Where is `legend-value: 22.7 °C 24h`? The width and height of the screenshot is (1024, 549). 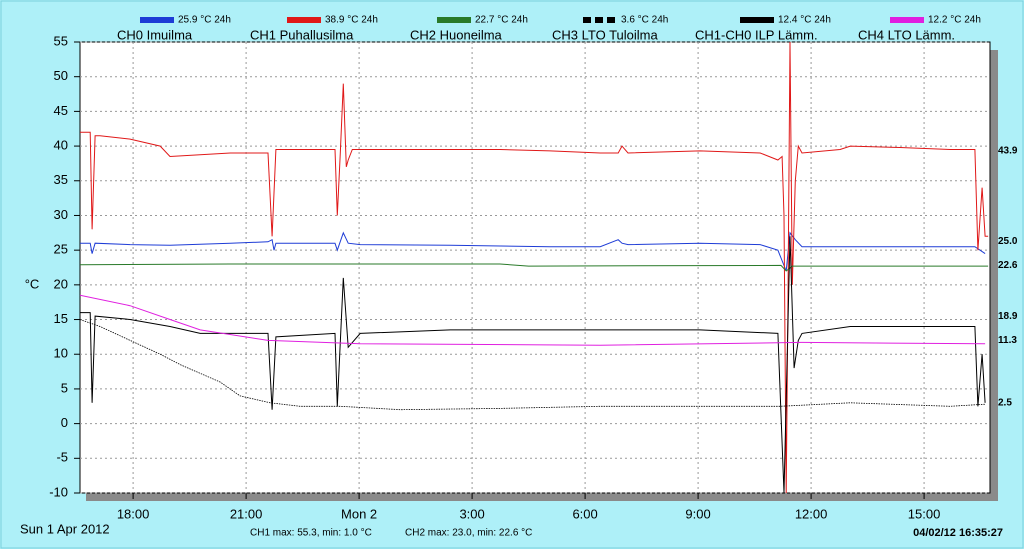
legend-value: 22.7 °C 24h is located at coordinates (501, 20).